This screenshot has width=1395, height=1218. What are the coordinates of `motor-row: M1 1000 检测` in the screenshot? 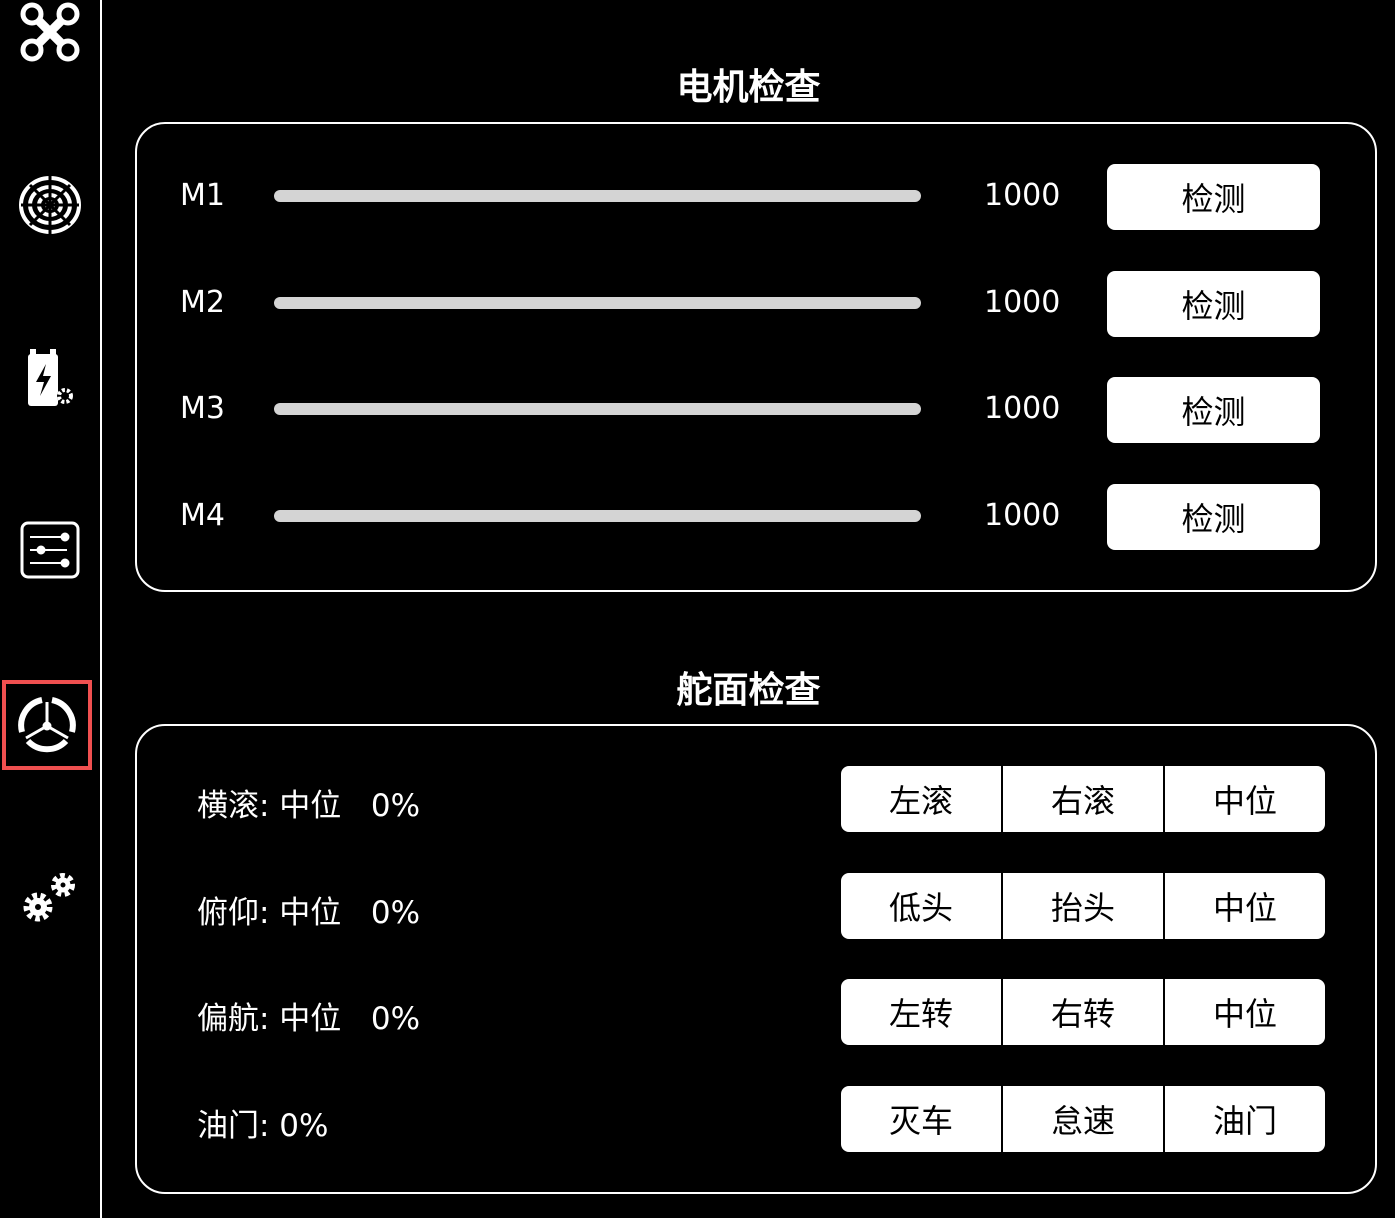 It's located at (756, 197).